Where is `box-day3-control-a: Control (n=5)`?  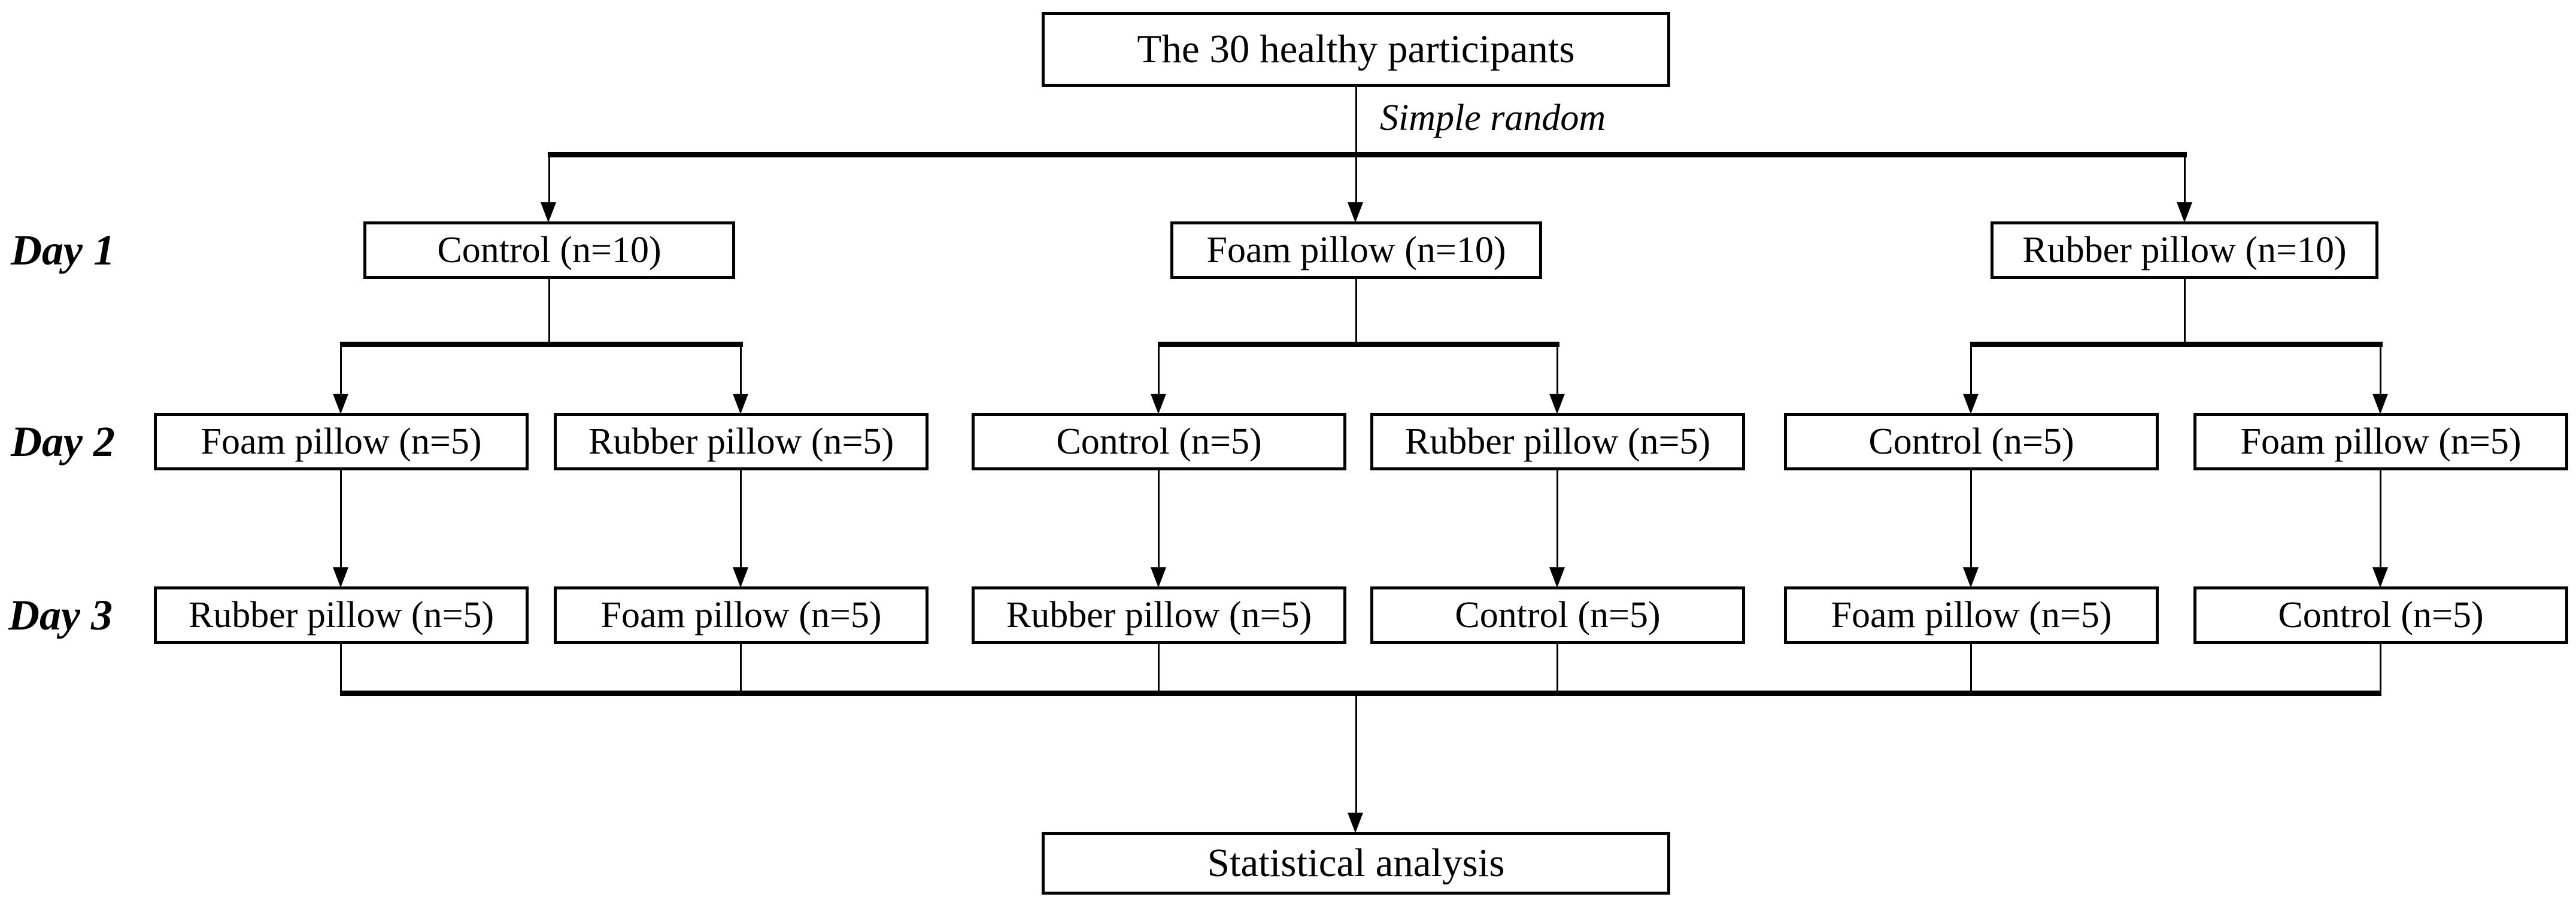 box-day3-control-a: Control (n=5) is located at coordinates (1557, 615).